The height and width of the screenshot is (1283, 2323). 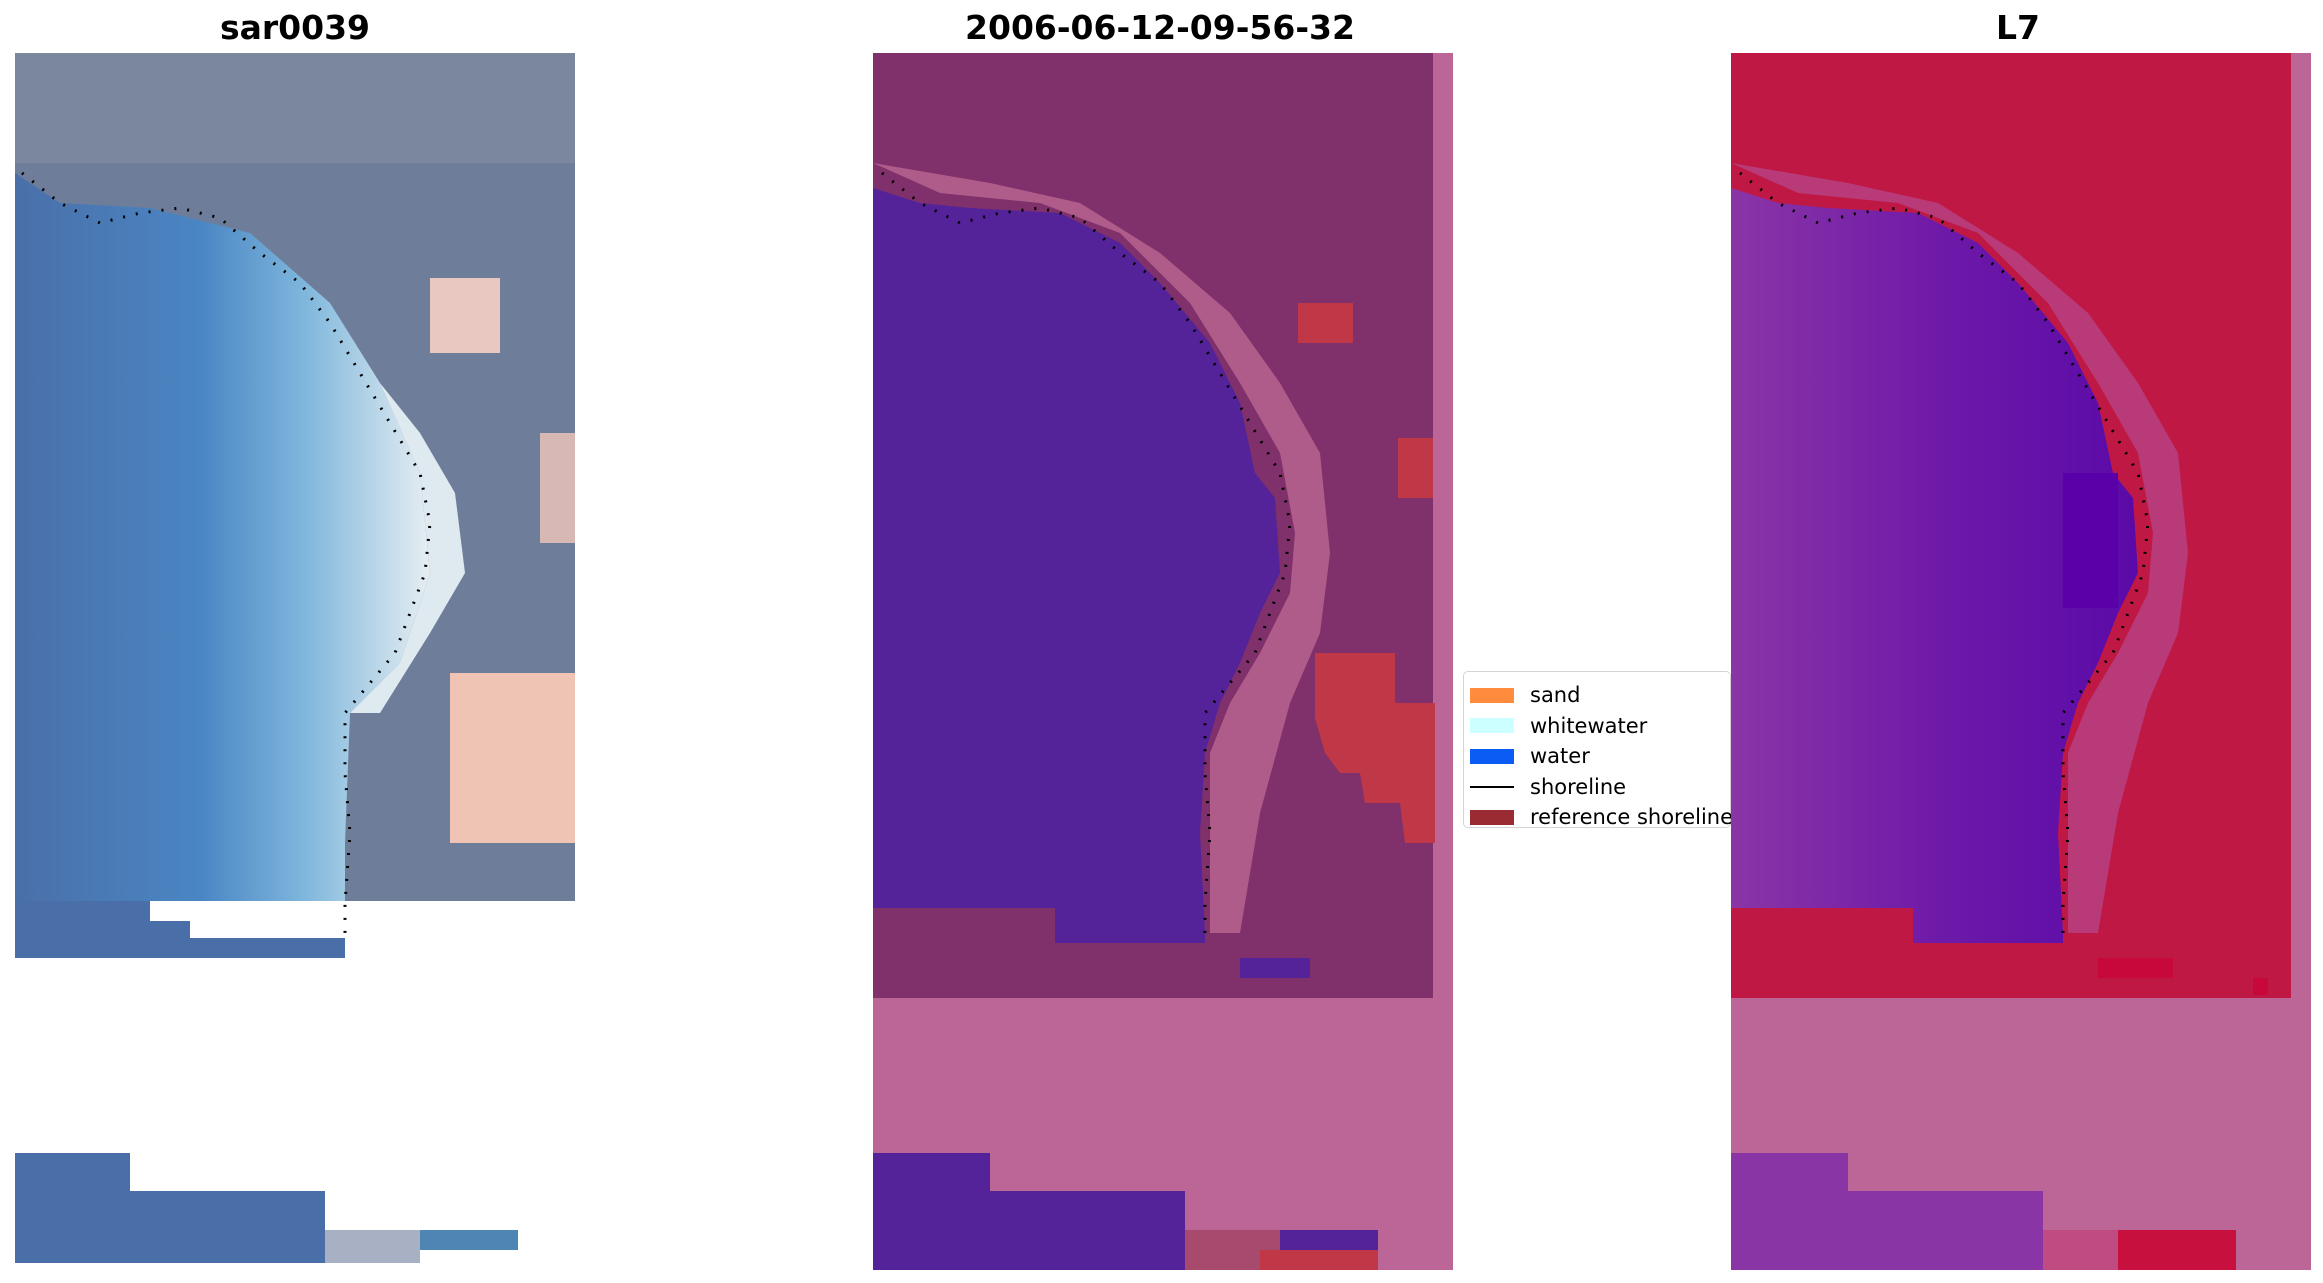 I want to click on index-dark-patch, so click(x=2090, y=540).